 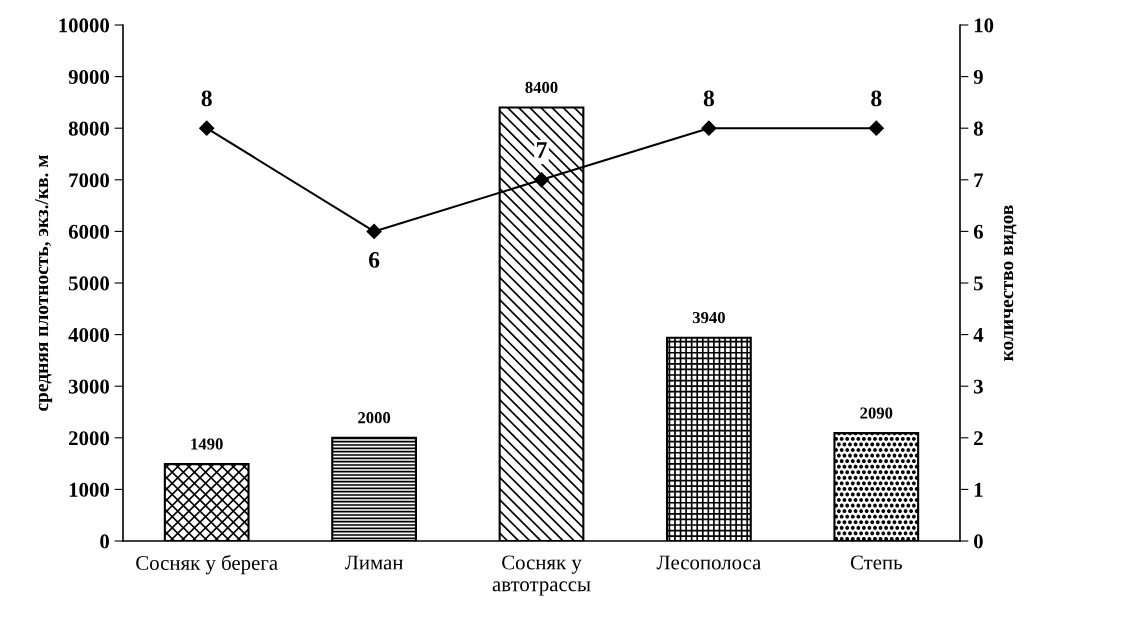 I want to click on y-tick-label: 5000, so click(x=89, y=283).